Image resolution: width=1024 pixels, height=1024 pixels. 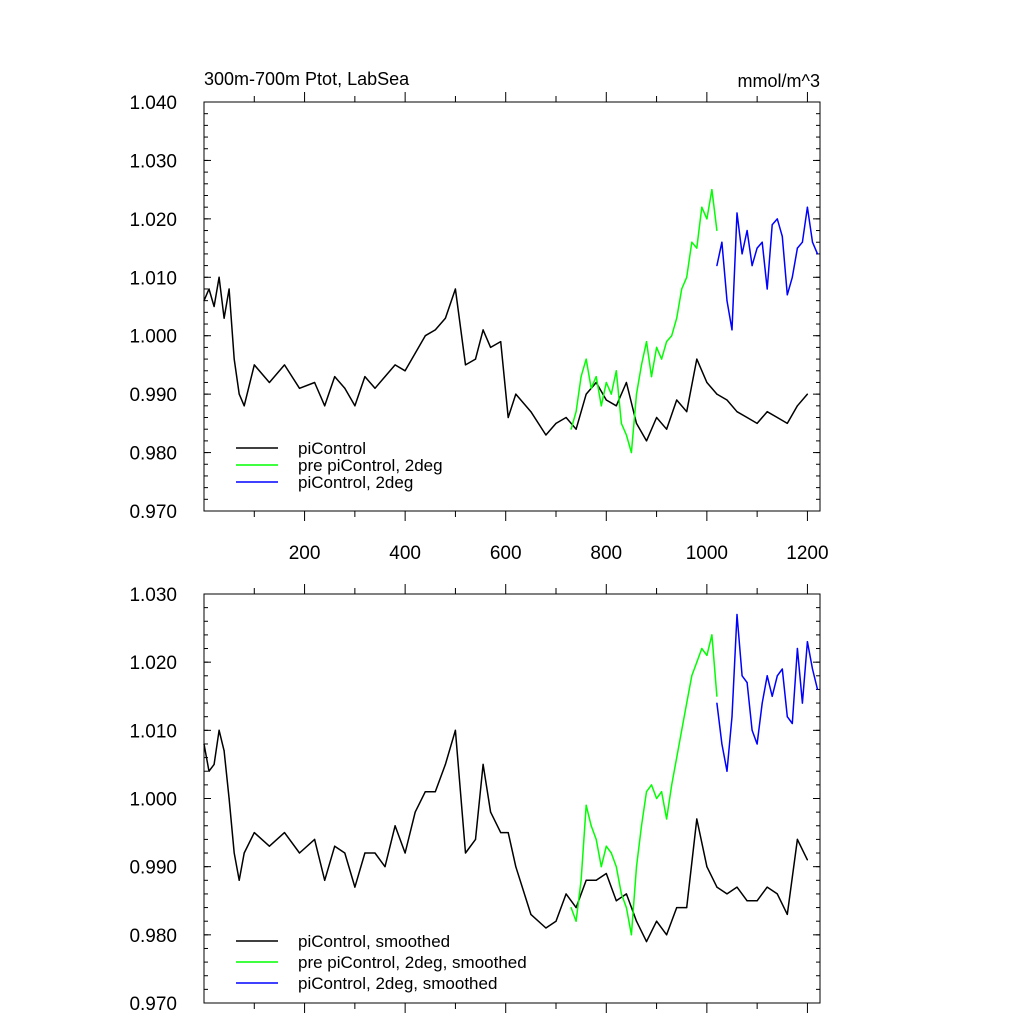 I want to click on legend-label: piControl, so click(x=332, y=448).